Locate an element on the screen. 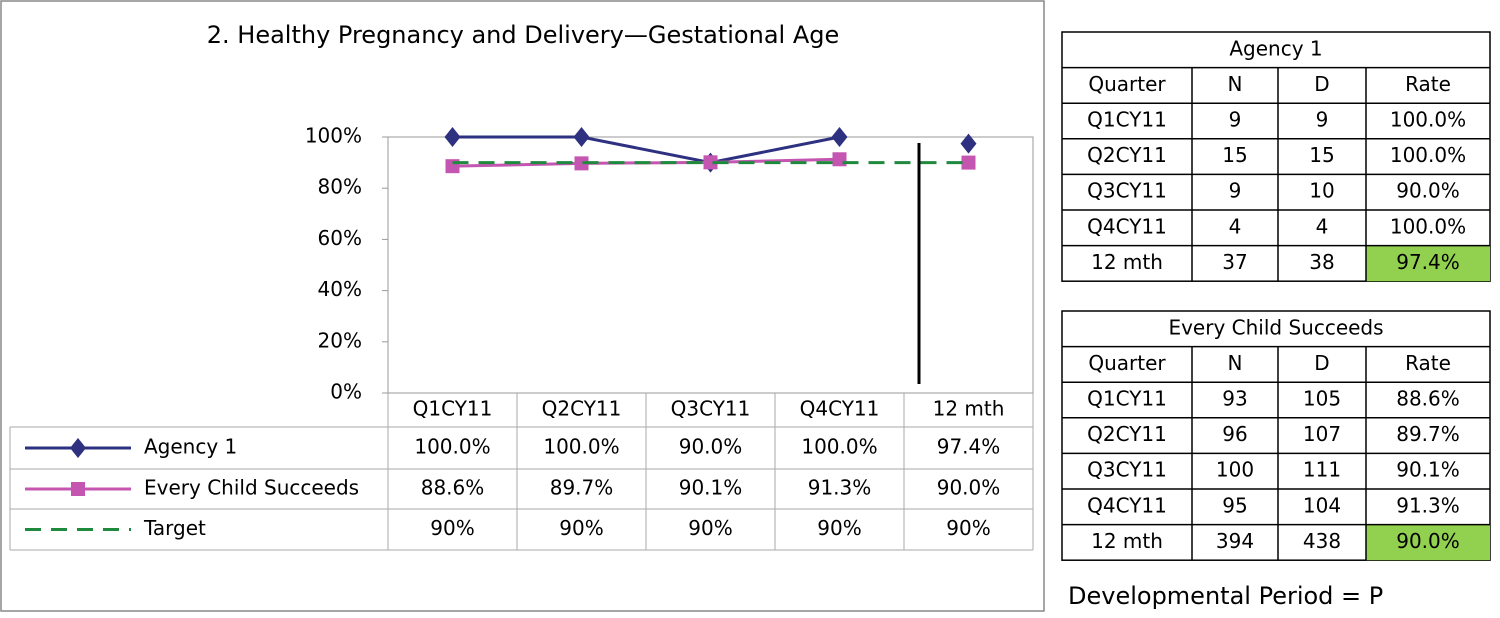 Image resolution: width=1500 pixels, height=618 pixels. table-cell: 95 is located at coordinates (1234, 505).